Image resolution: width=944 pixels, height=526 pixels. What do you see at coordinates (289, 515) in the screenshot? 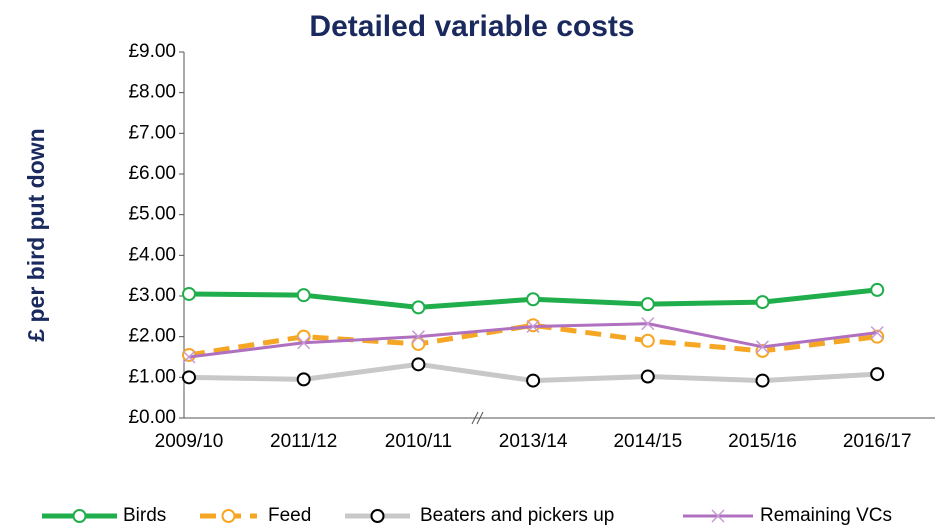
I see `legend-label: Feed` at bounding box center [289, 515].